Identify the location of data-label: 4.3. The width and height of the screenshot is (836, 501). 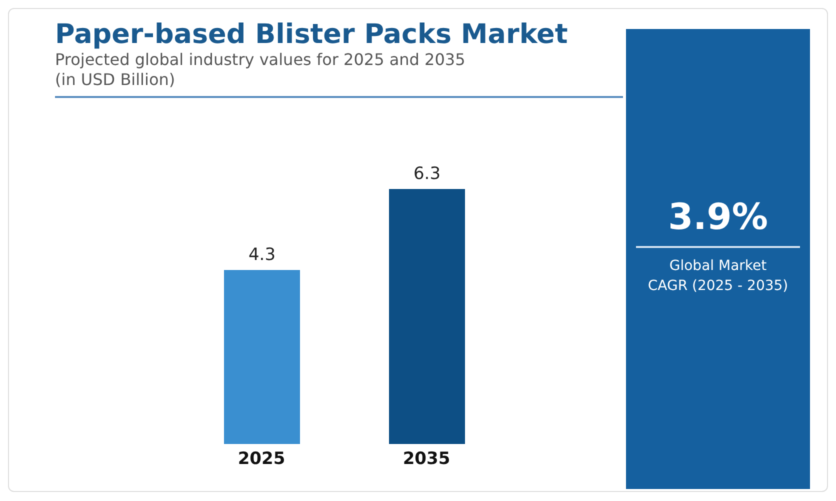
(262, 254).